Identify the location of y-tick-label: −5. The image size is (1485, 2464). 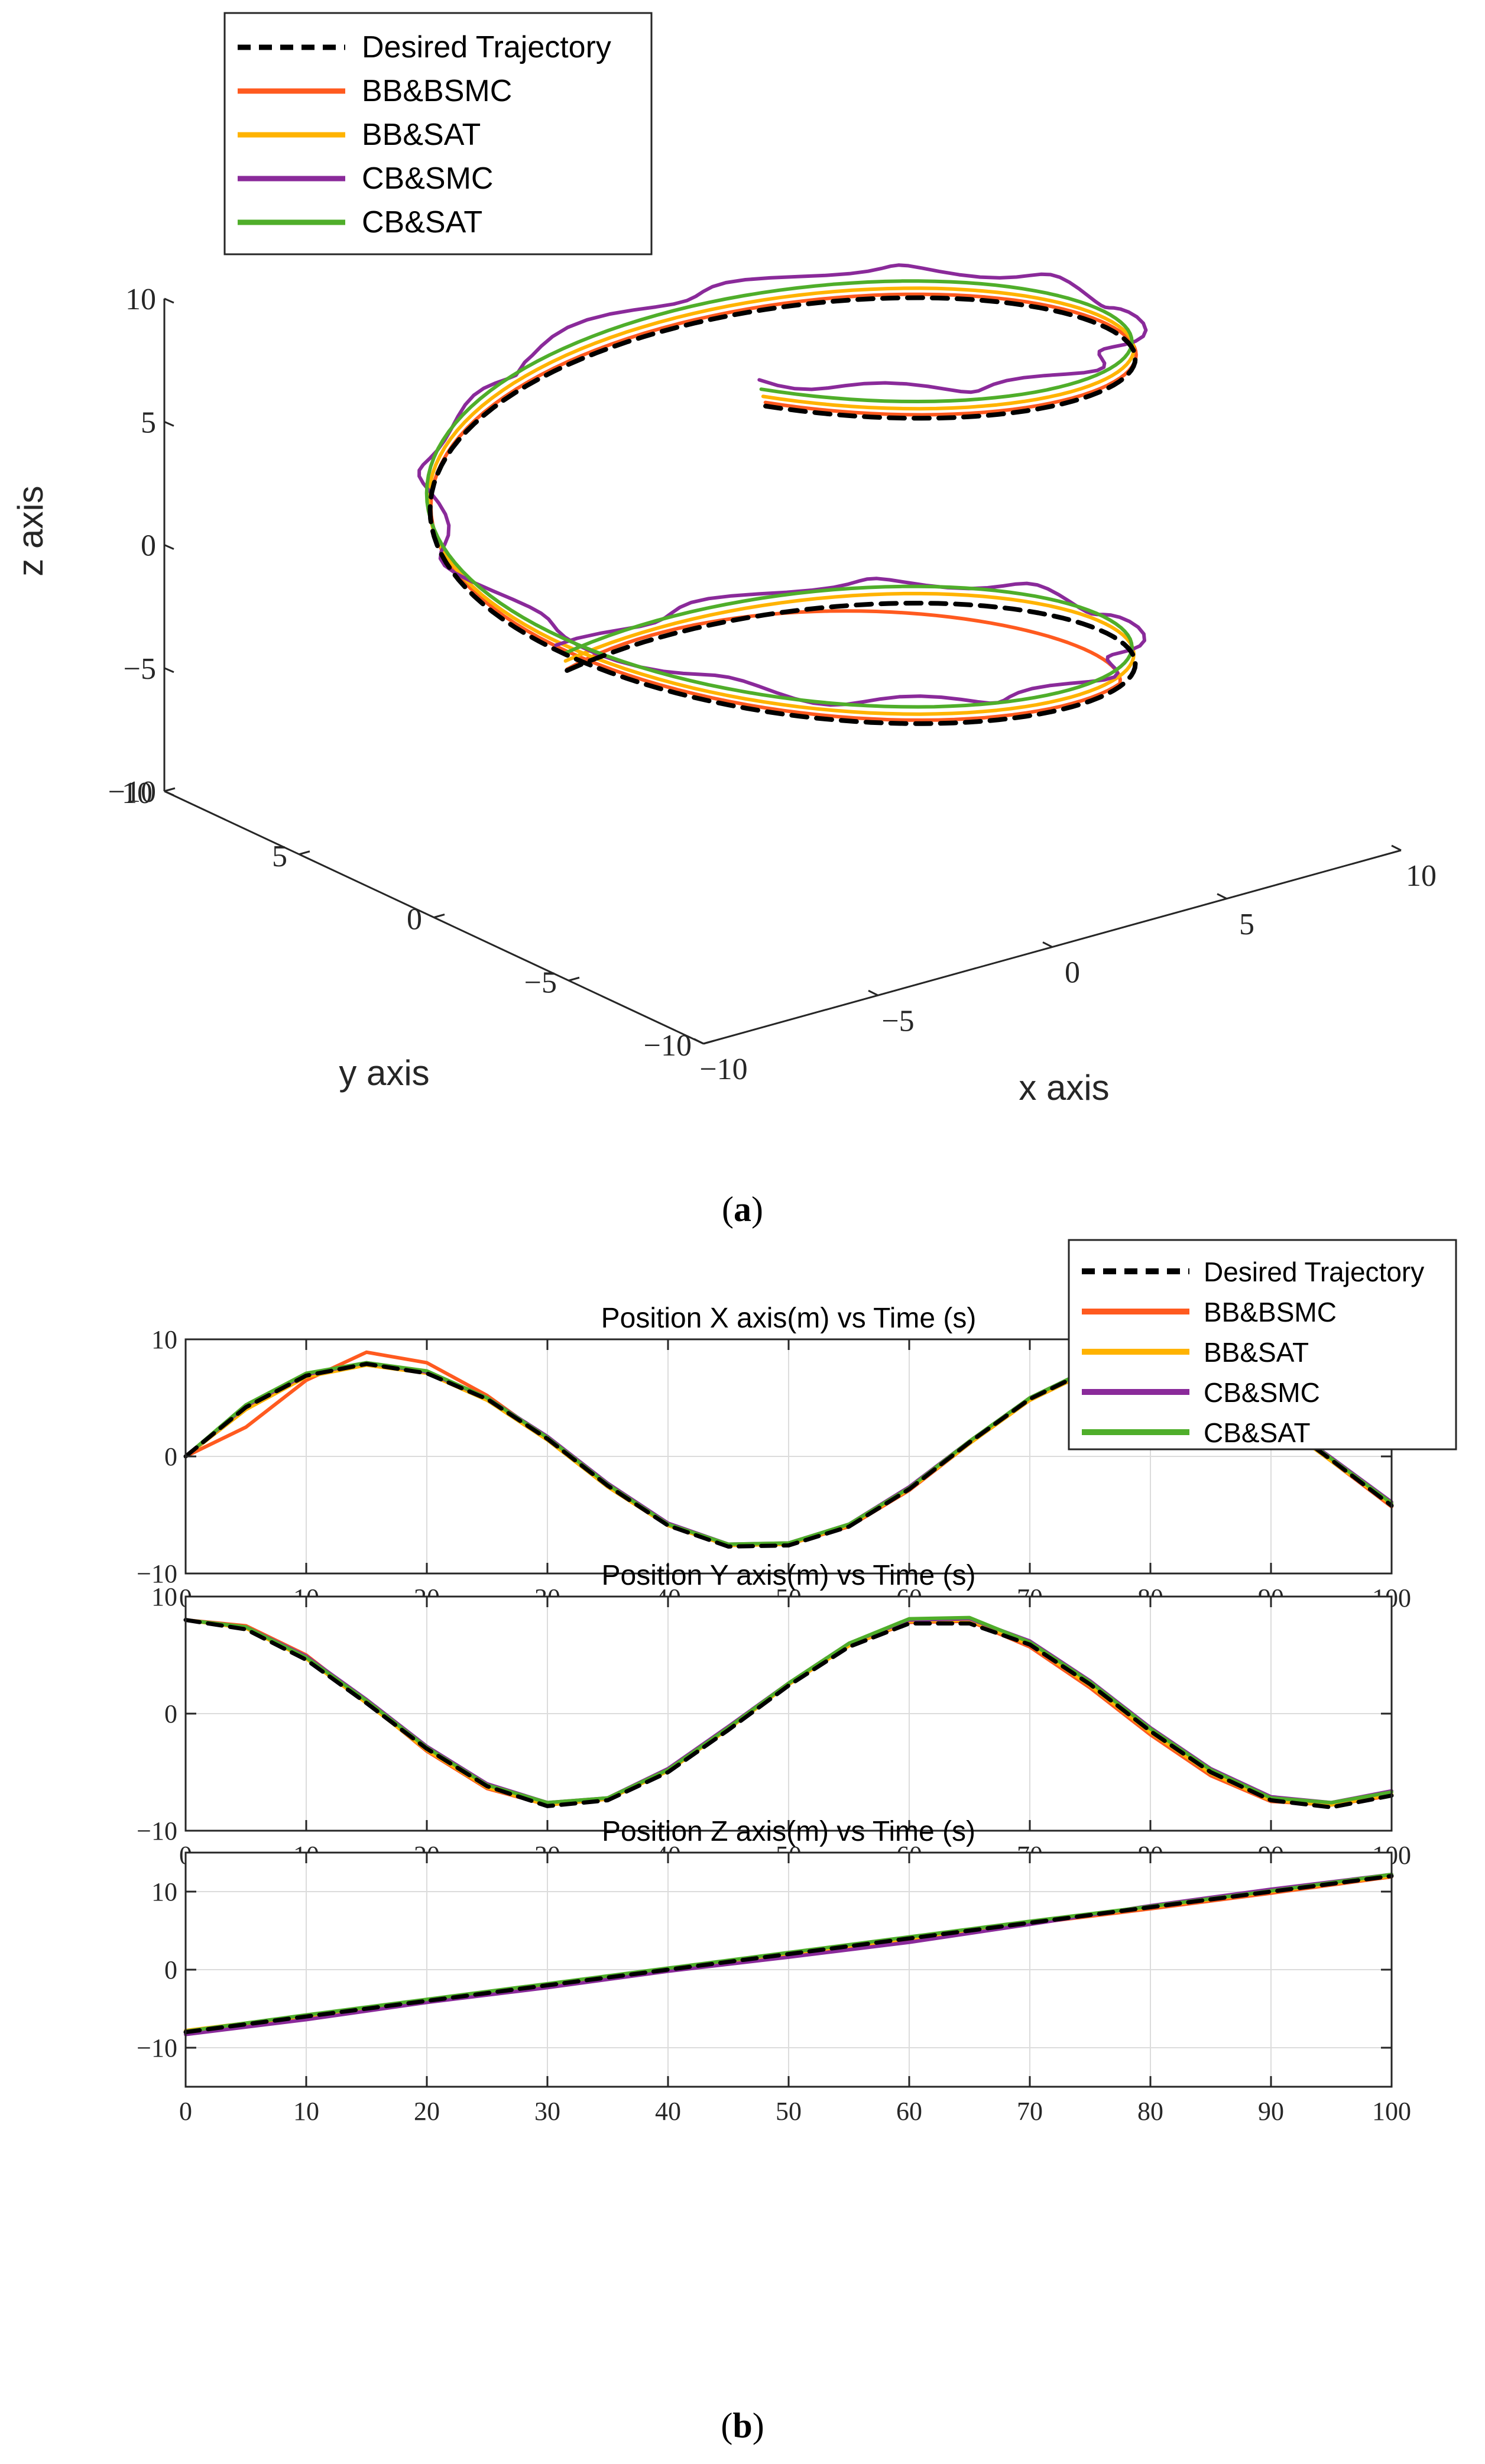
(540, 982).